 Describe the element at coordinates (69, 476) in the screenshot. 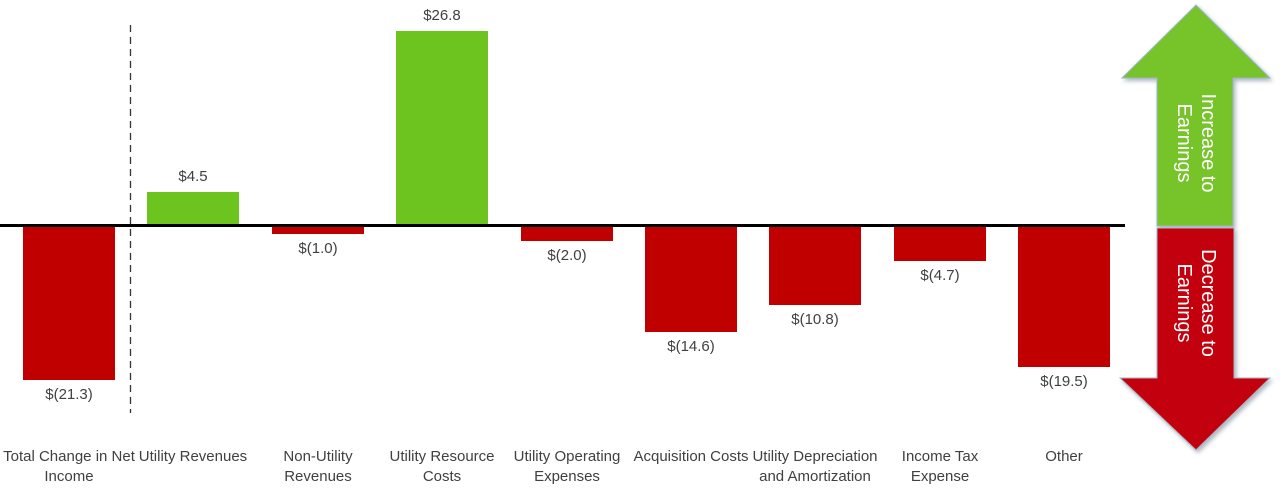

I see `category-label-line: Income` at that location.